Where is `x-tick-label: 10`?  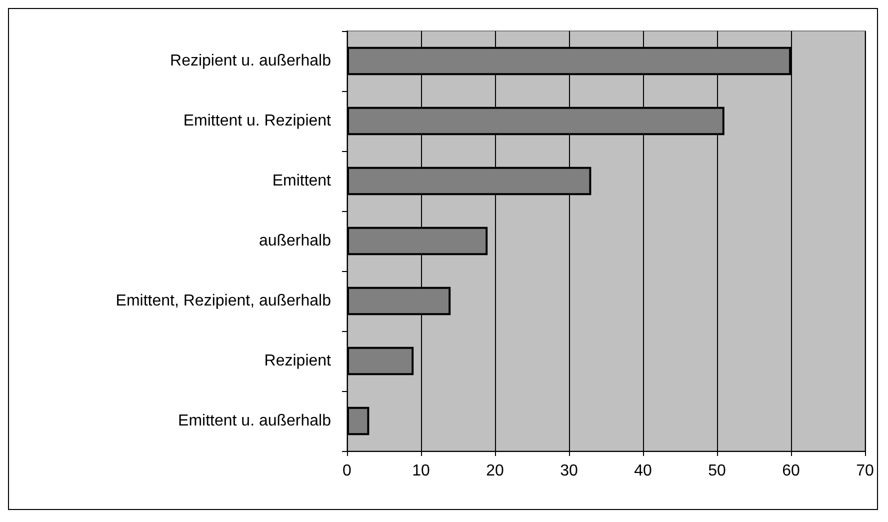
x-tick-label: 10 is located at coordinates (421, 471).